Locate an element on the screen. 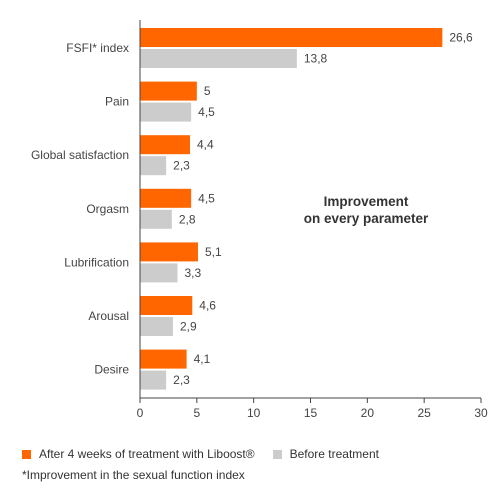  value-label-before-desire: 2,3 is located at coordinates (181, 380).